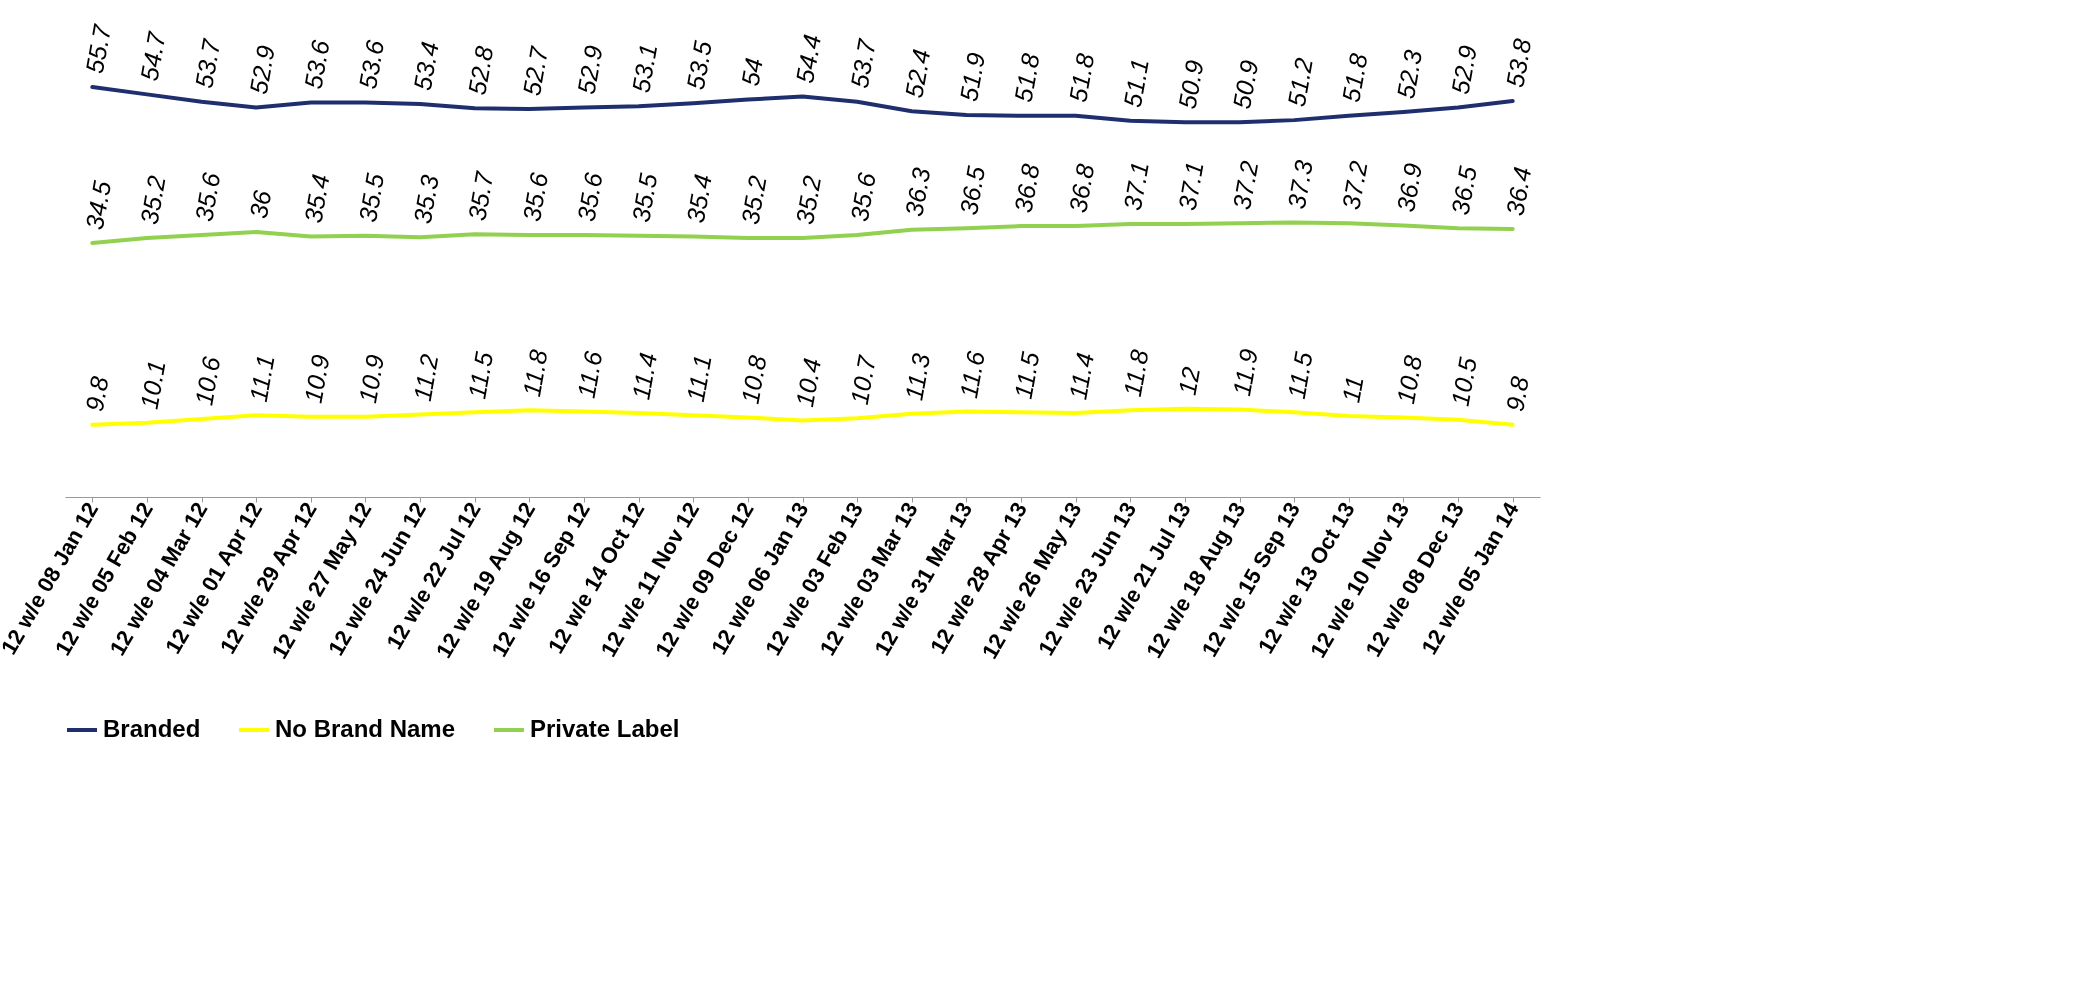 This screenshot has width=2099, height=985. What do you see at coordinates (1135, 83) in the screenshot?
I see `data-label: 51.1` at bounding box center [1135, 83].